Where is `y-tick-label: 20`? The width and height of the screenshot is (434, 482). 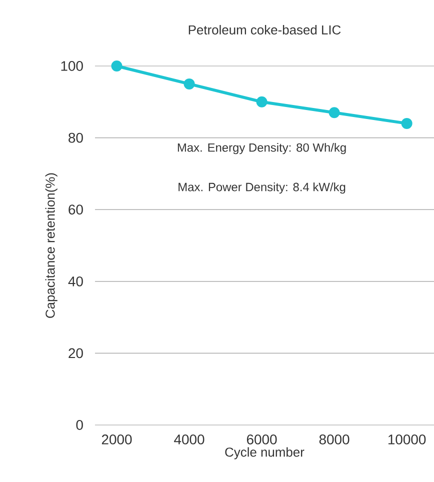 y-tick-label: 20 is located at coordinates (75, 353).